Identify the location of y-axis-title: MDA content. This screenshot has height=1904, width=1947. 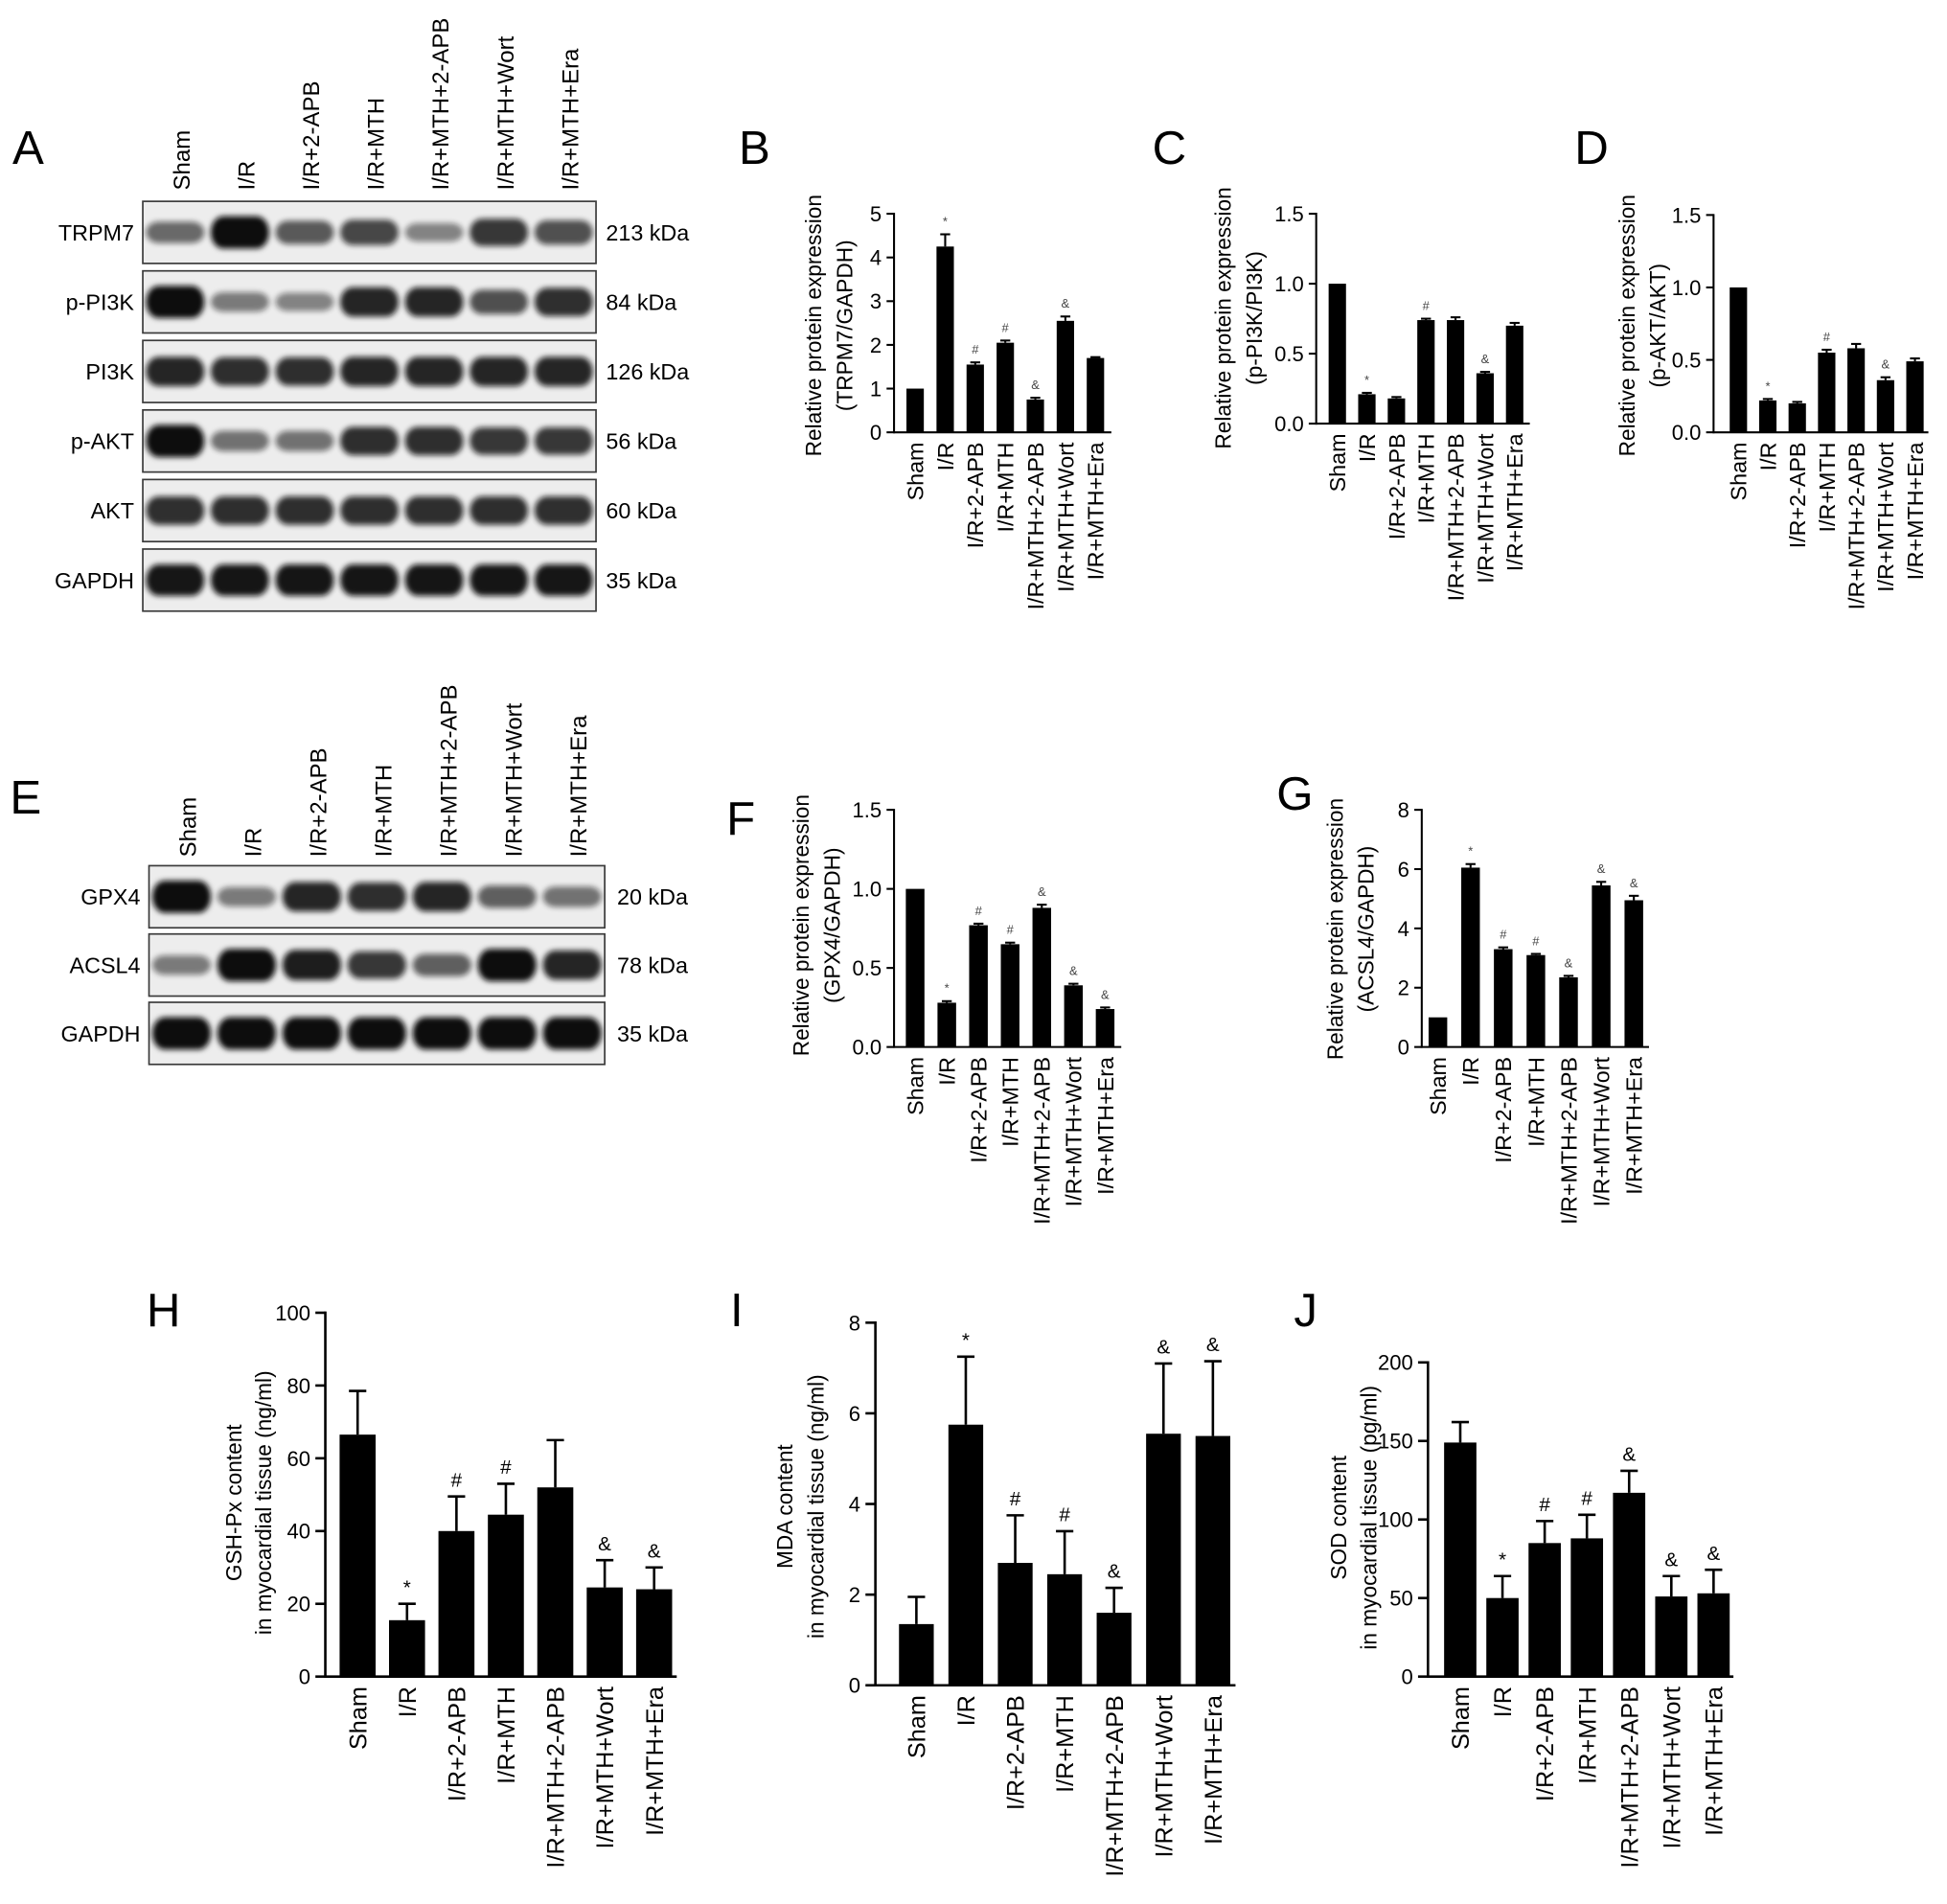
(784, 1507).